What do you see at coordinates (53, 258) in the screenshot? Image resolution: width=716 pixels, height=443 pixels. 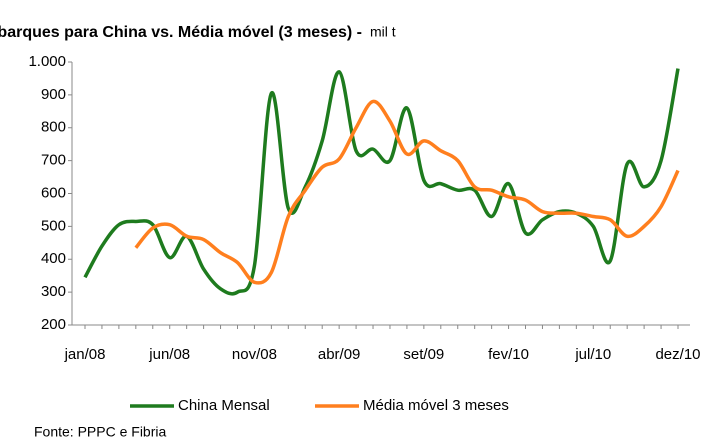 I see `y-tick-label: 400` at bounding box center [53, 258].